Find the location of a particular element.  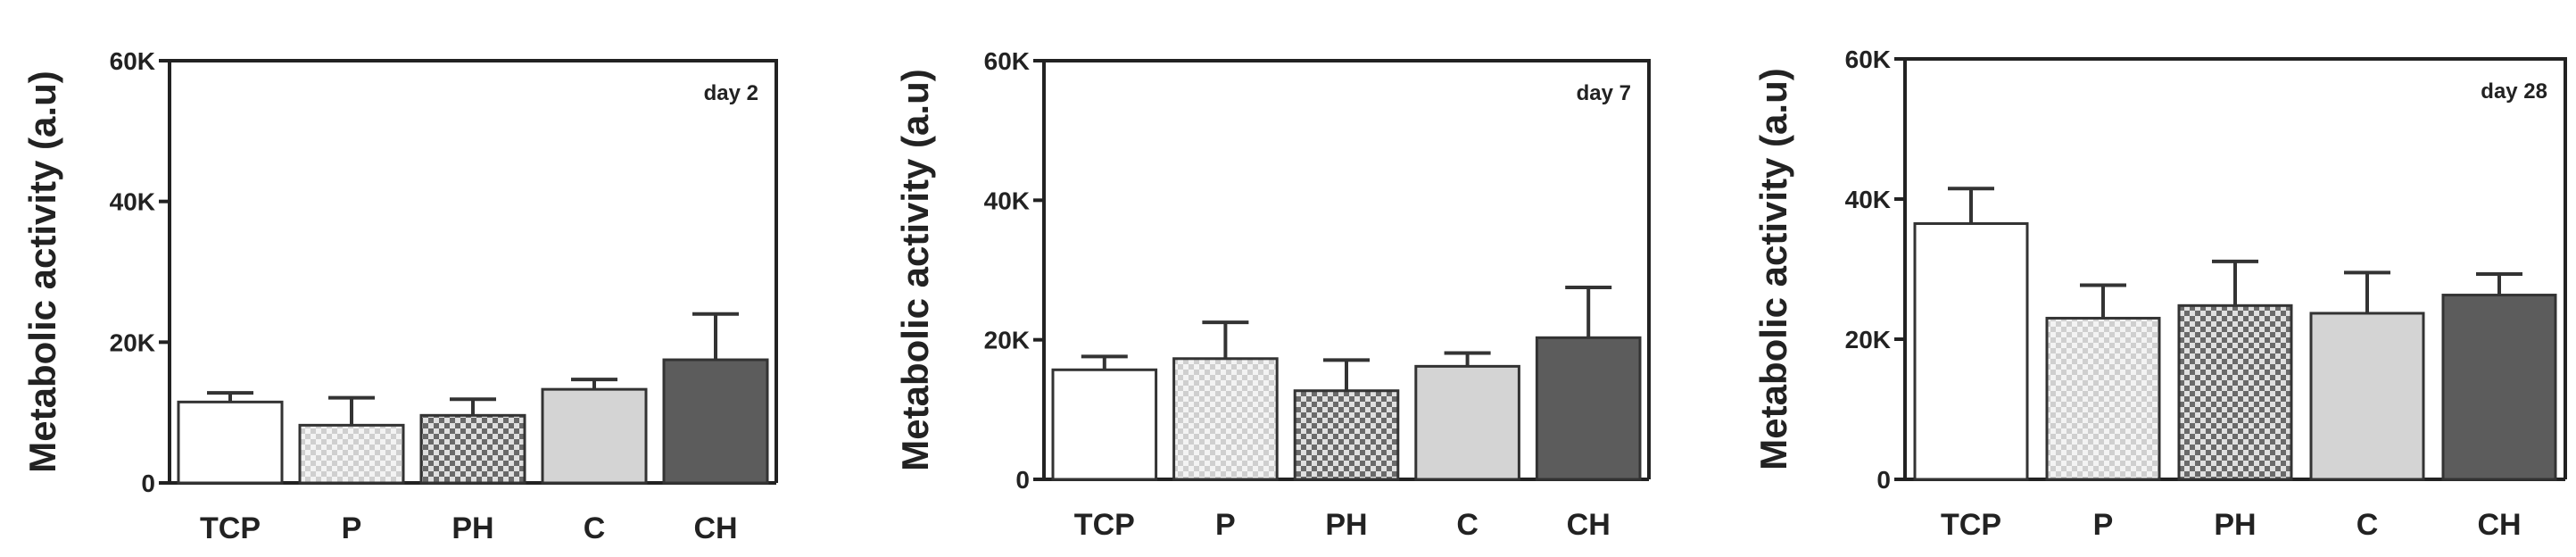

panel-title: day 2 is located at coordinates (731, 93).